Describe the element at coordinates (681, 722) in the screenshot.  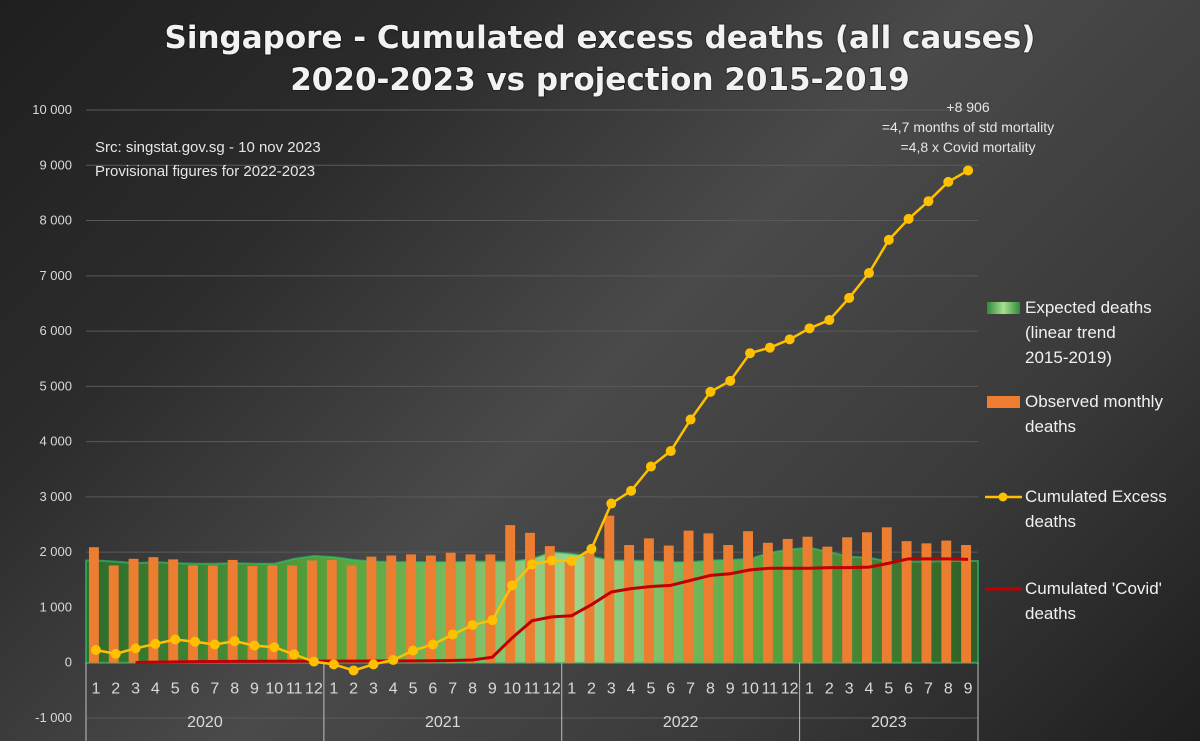
I see `year-label: 2022` at that location.